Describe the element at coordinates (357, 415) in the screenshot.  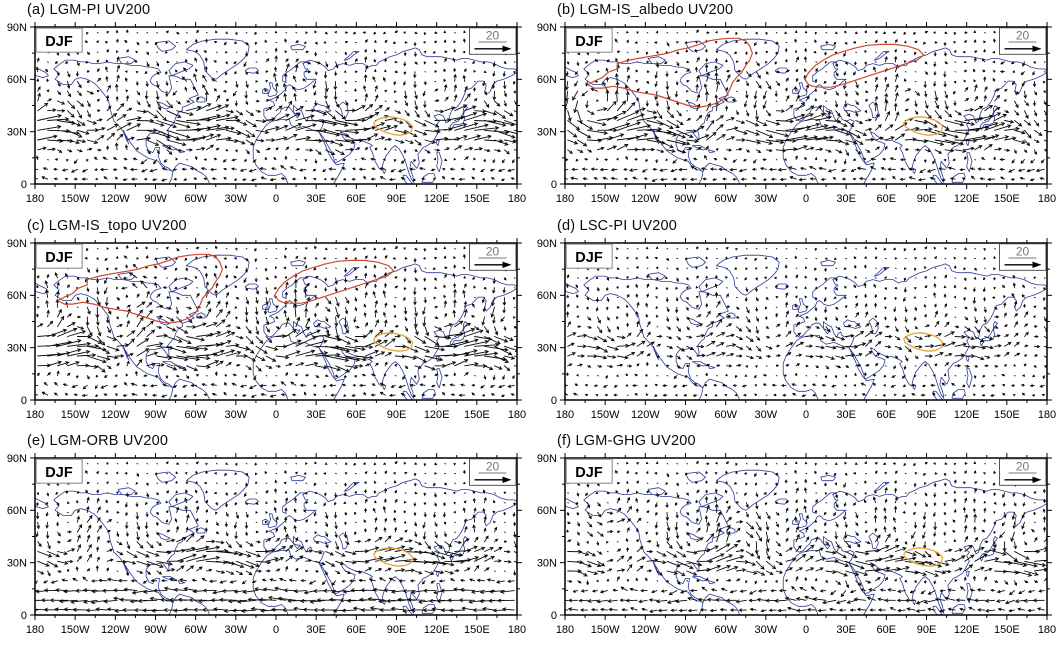
I see `lon-tick-label: 60E` at that location.